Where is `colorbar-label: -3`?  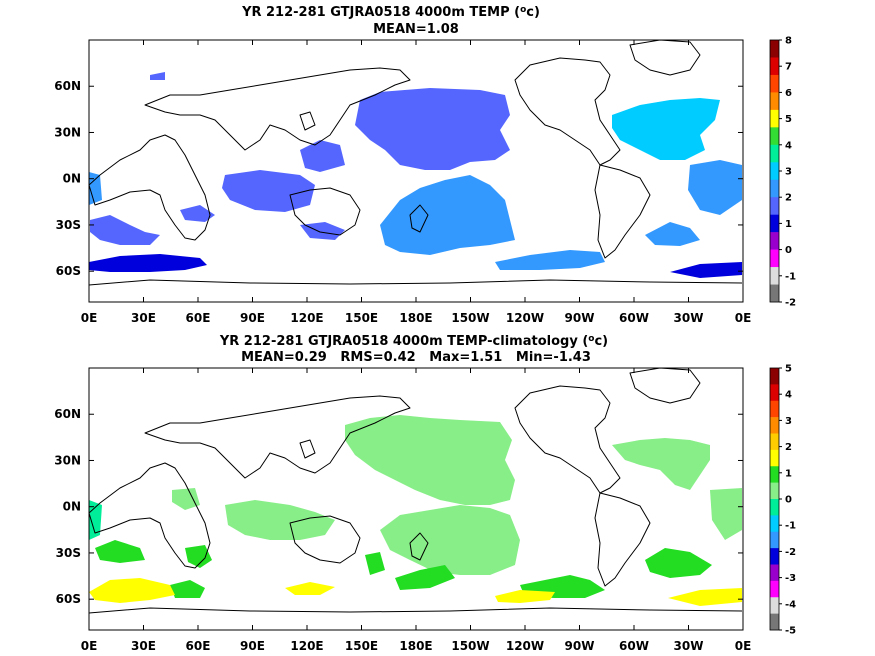
colorbar-label: -3 is located at coordinates (790, 578).